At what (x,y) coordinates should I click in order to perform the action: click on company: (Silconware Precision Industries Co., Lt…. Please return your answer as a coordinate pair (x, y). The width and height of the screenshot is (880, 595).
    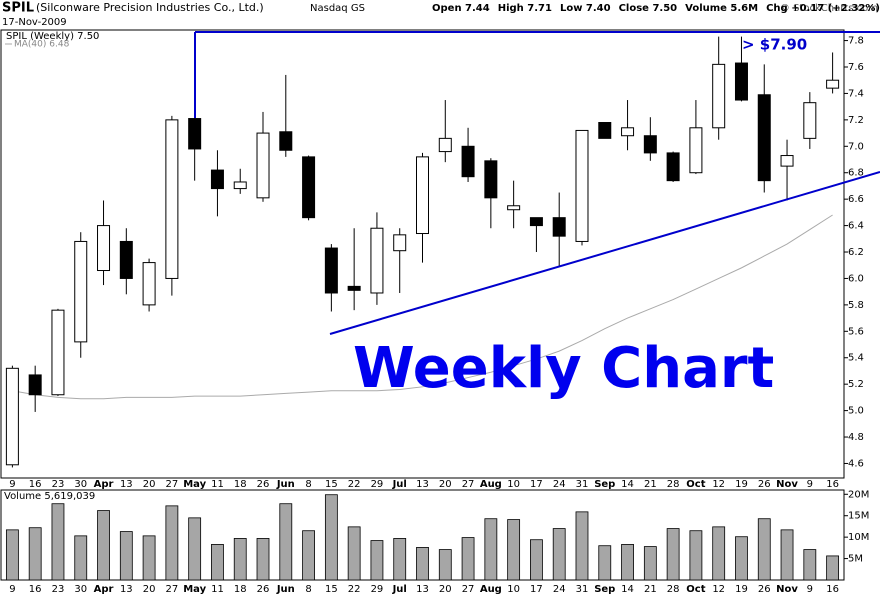
    Looking at the image, I should click on (150, 7).